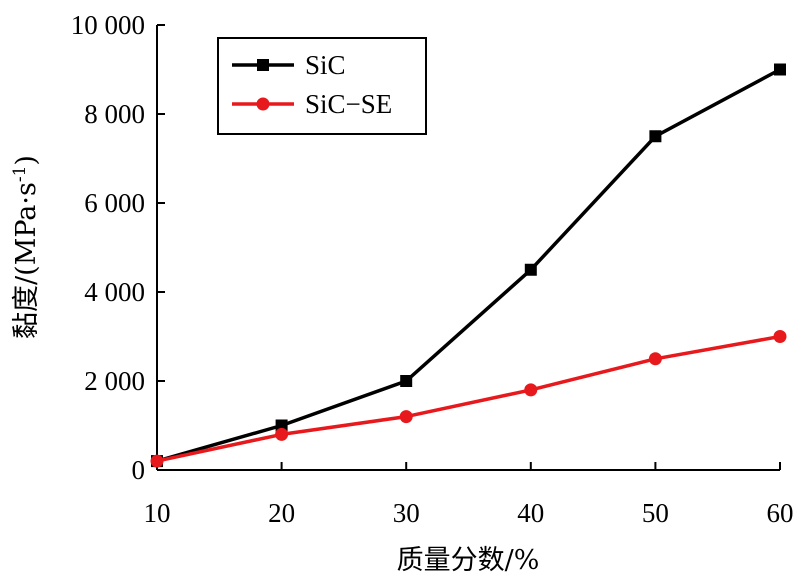  Describe the element at coordinates (263, 104) in the screenshot. I see `legend-marker-sic-se` at that location.